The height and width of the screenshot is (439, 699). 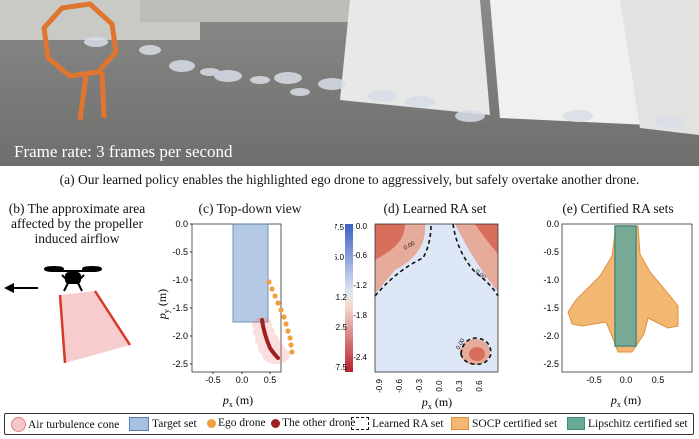 What do you see at coordinates (504, 423) in the screenshot?
I see `legend-item-socp: SOCP certified set` at bounding box center [504, 423].